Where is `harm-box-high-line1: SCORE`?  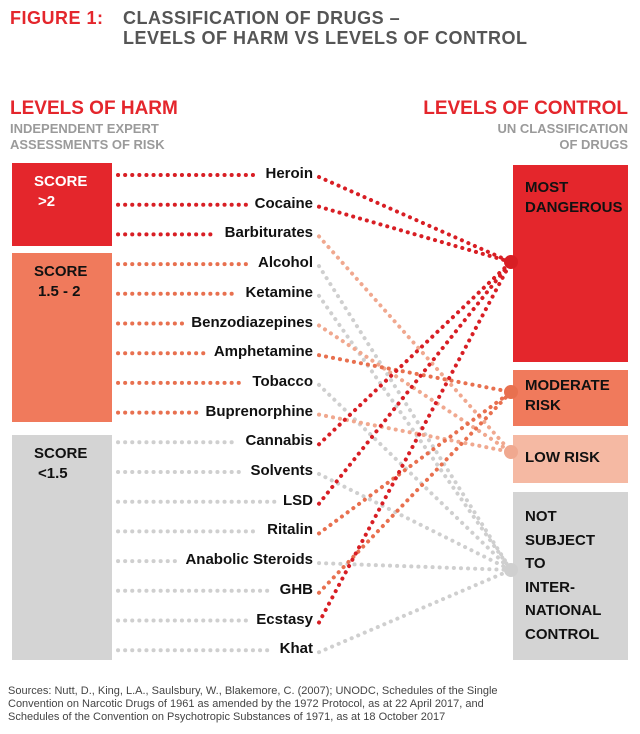
harm-box-high-line1: SCORE is located at coordinates (61, 181).